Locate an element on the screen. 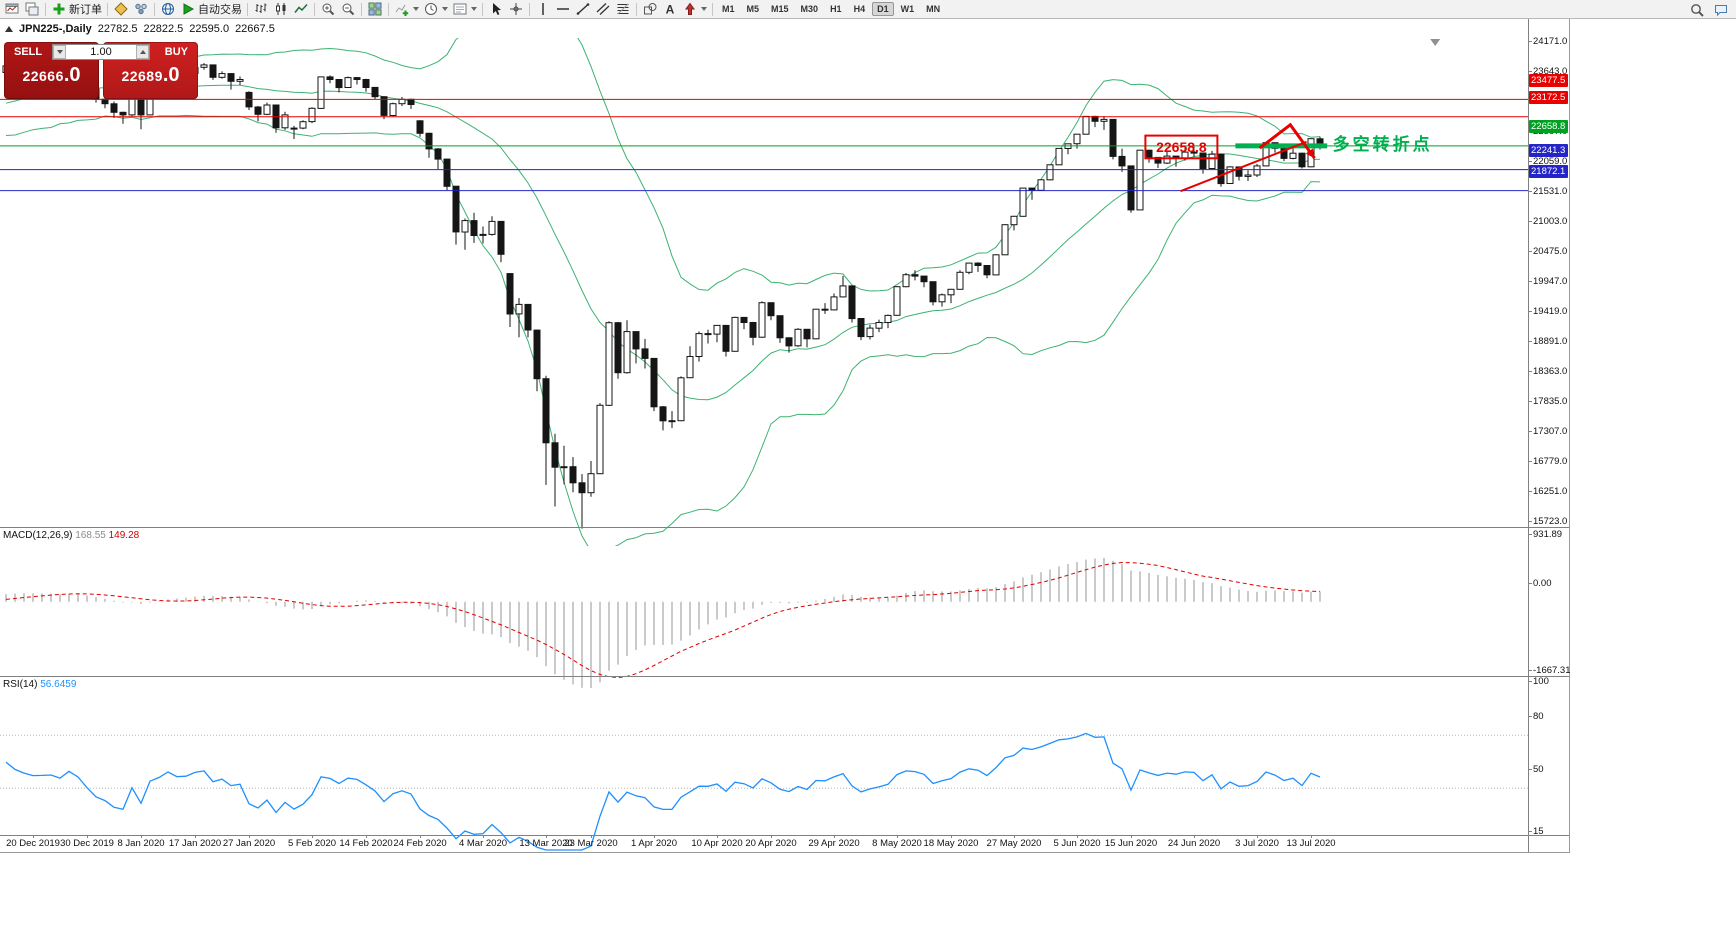 Image resolution: width=1736 pixels, height=942 pixels. indicators-icon is located at coordinates (402, 9).